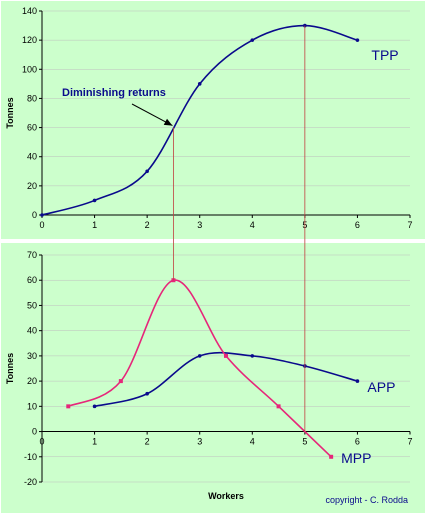 The width and height of the screenshot is (426, 514). I want to click on top-y-tick-labels: 0 20 40 60 80 100 120 140, so click(32, 113).